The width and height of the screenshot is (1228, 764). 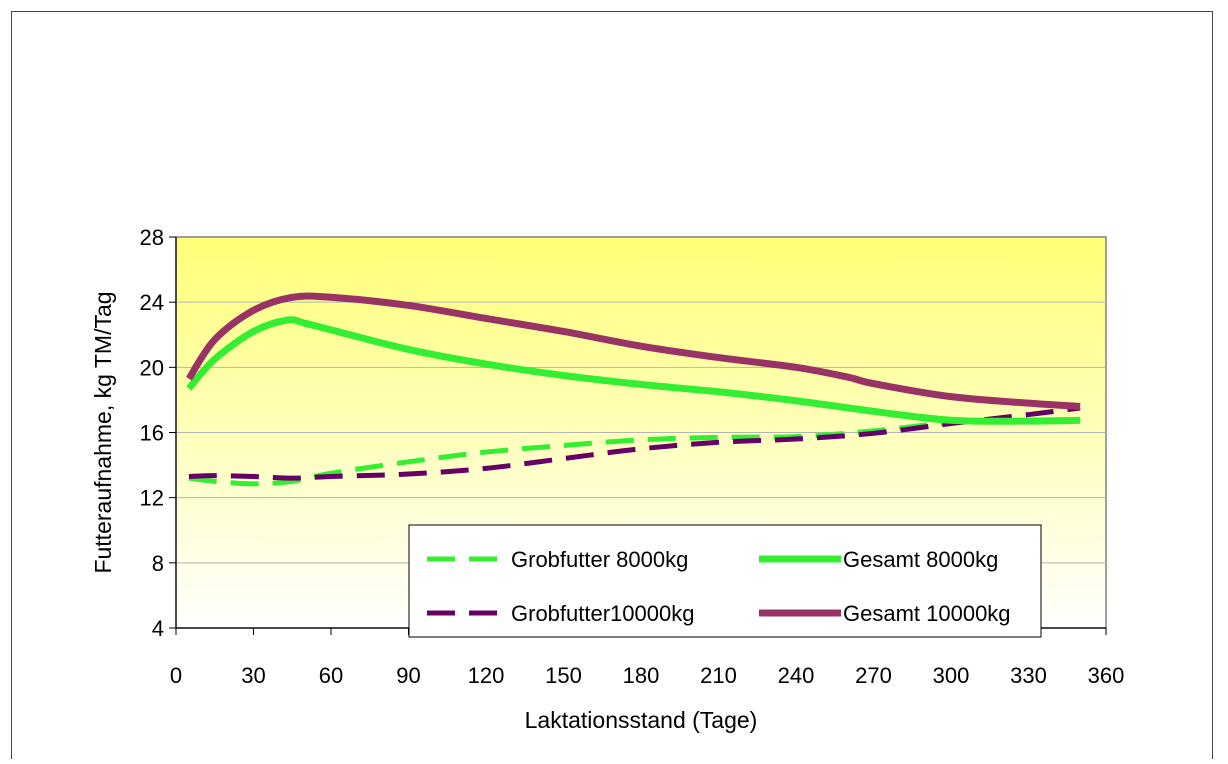 I want to click on y-tick-label: 16, so click(x=152, y=433).